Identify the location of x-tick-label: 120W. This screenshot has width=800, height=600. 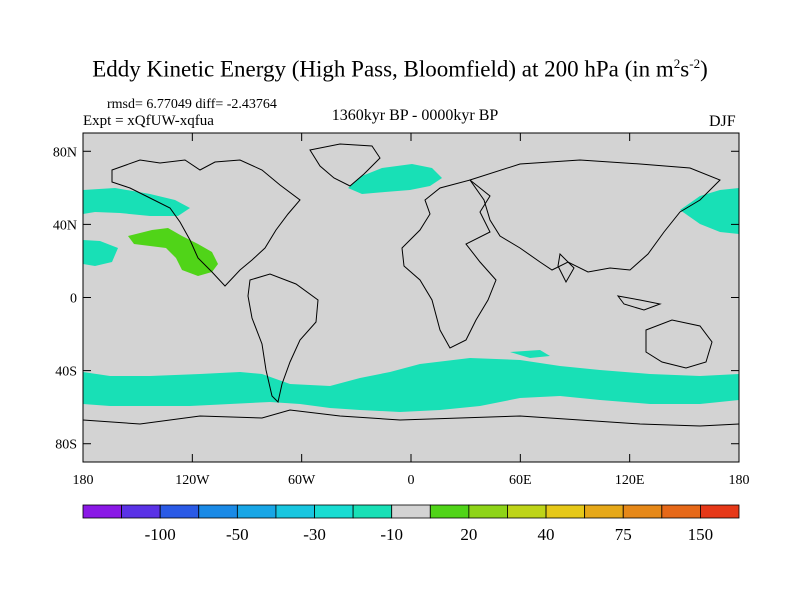
(192, 480).